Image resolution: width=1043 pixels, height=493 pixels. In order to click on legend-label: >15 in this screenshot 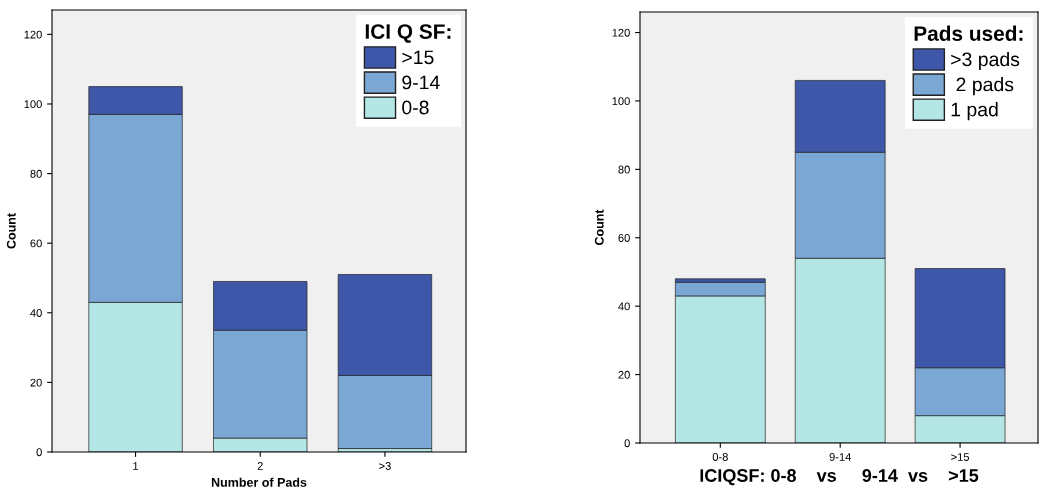, I will do `click(418, 57)`.